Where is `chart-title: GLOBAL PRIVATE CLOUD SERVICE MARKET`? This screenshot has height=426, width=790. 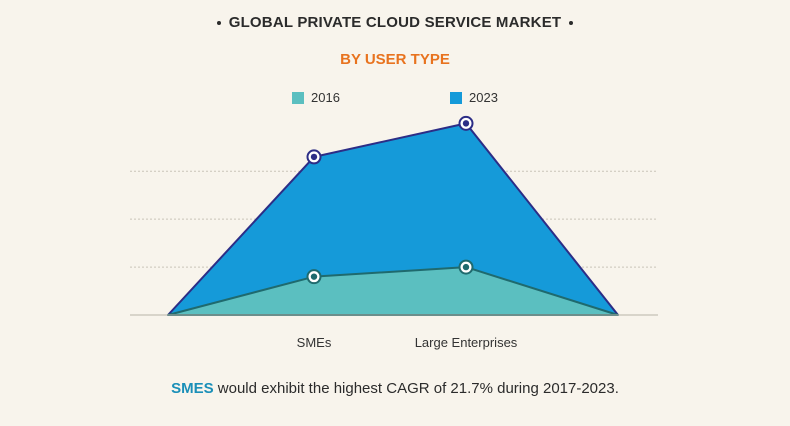 chart-title: GLOBAL PRIVATE CLOUD SERVICE MARKET is located at coordinates (395, 22).